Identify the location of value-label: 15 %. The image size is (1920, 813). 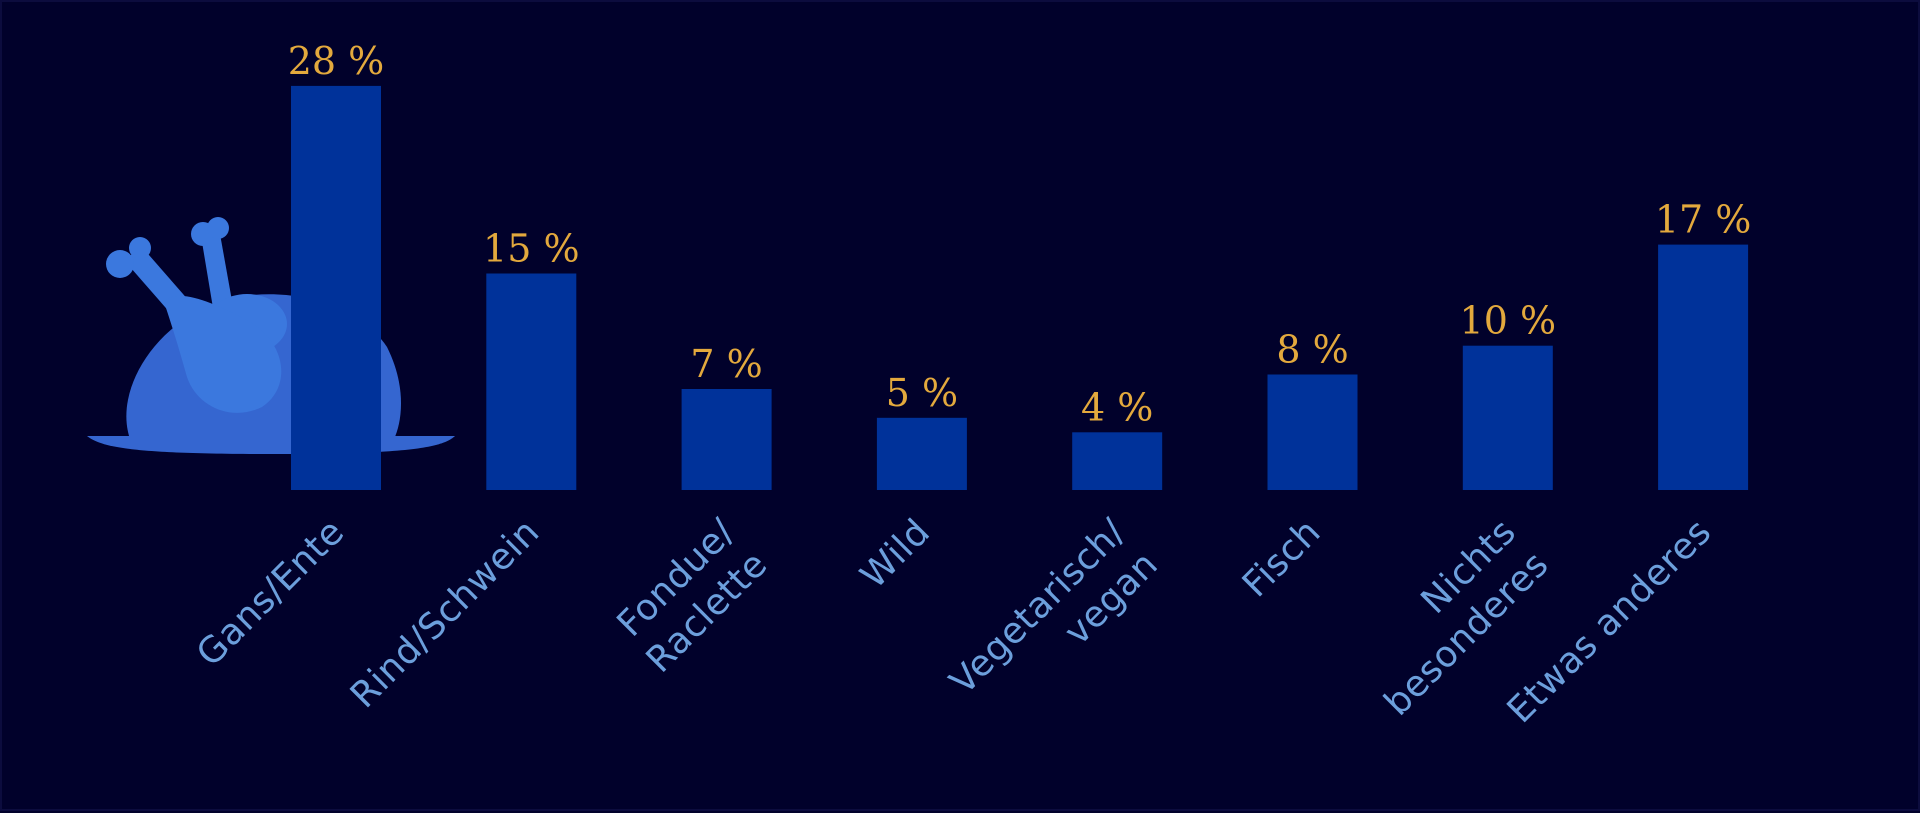
(531, 249).